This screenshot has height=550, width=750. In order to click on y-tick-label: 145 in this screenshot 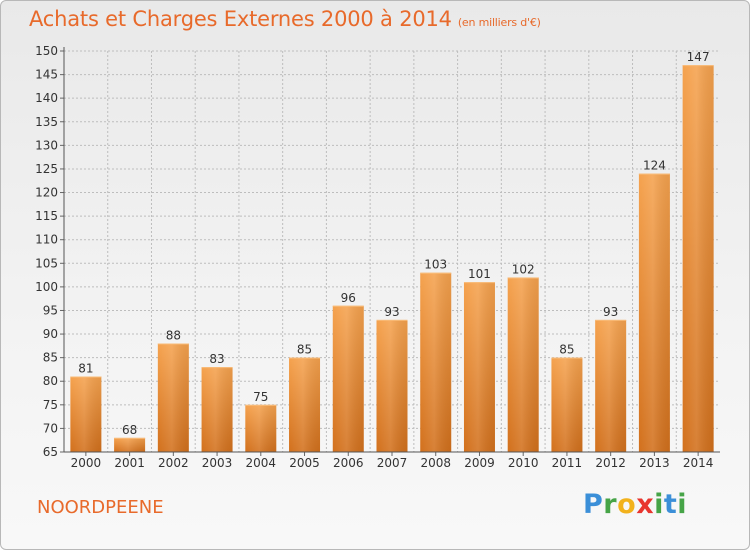, I will do `click(46, 75)`.